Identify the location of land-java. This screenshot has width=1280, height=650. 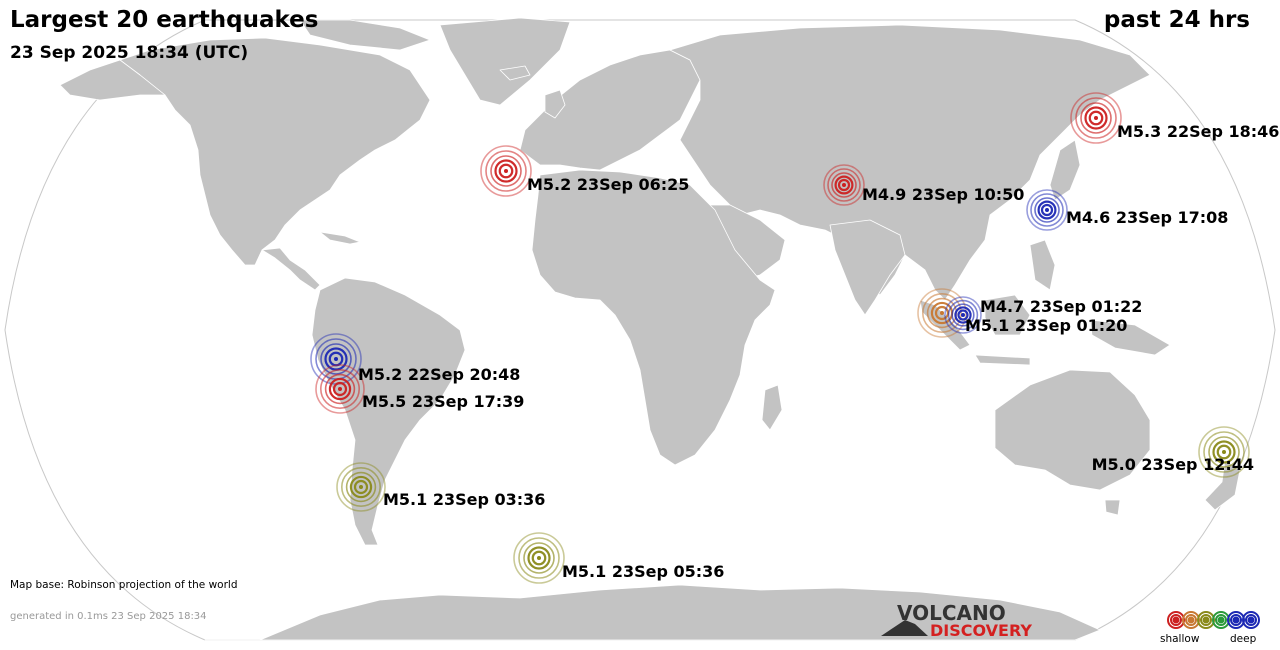
(1002, 360).